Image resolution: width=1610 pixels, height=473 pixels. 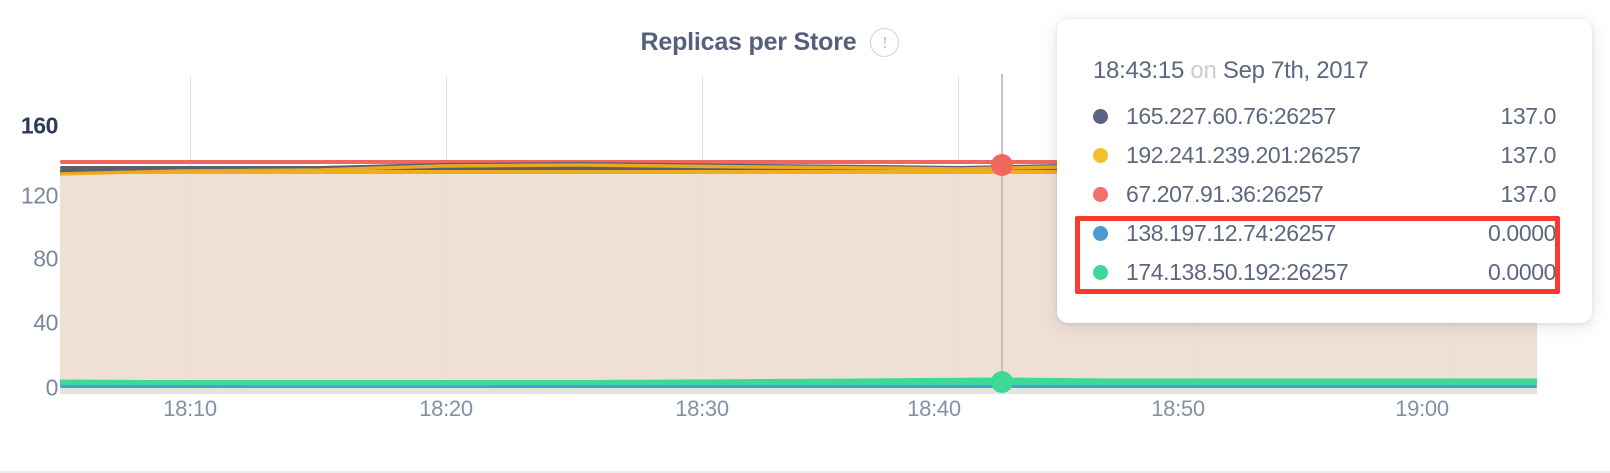 I want to click on tooltip-row-165-227-60-76: 165.227.60.76:26257 137.0, so click(x=1324, y=116).